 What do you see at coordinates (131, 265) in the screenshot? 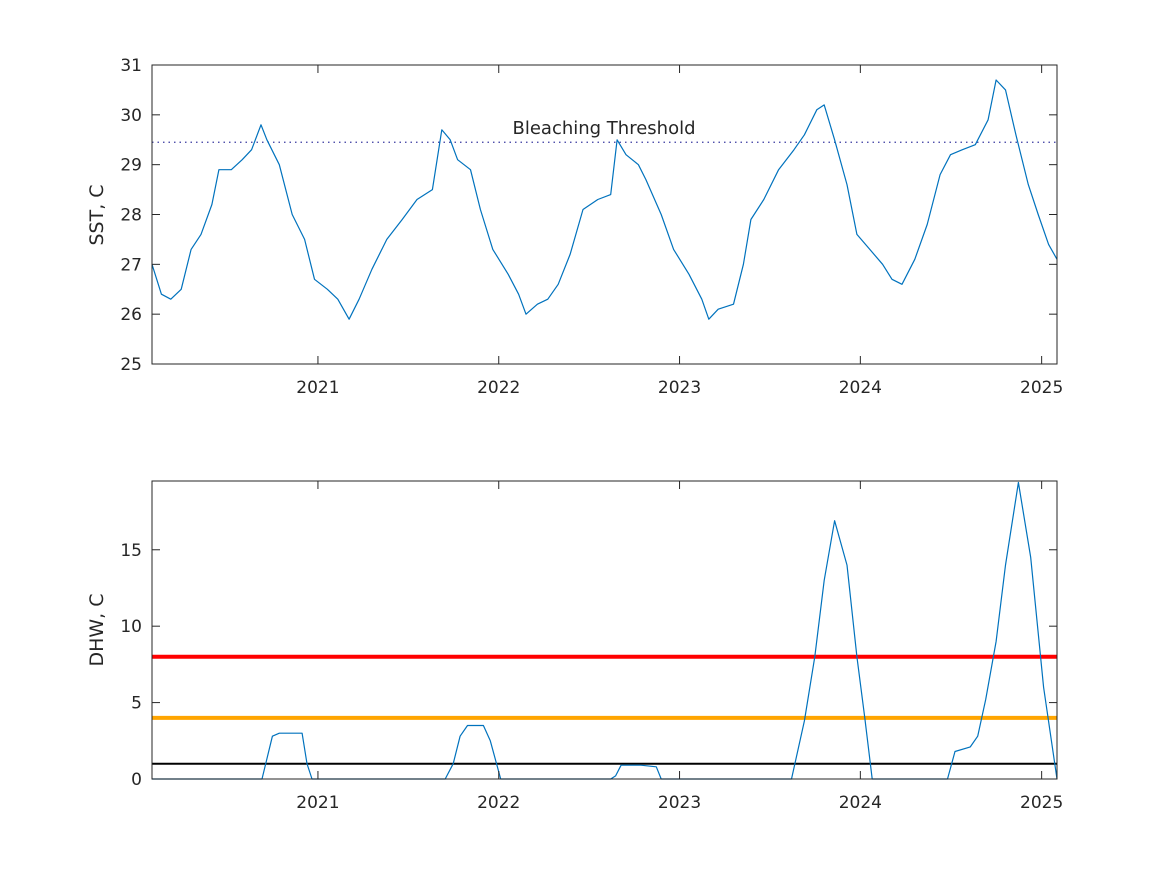
I see `sst-y-tick-label: 27` at bounding box center [131, 265].